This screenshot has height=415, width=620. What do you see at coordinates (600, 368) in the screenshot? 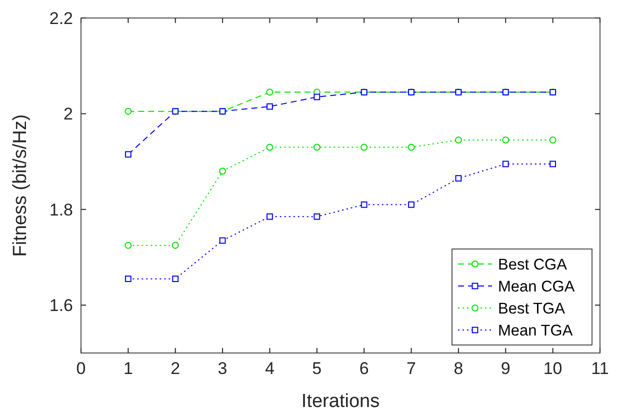
I see `x-tick-label: 11` at bounding box center [600, 368].